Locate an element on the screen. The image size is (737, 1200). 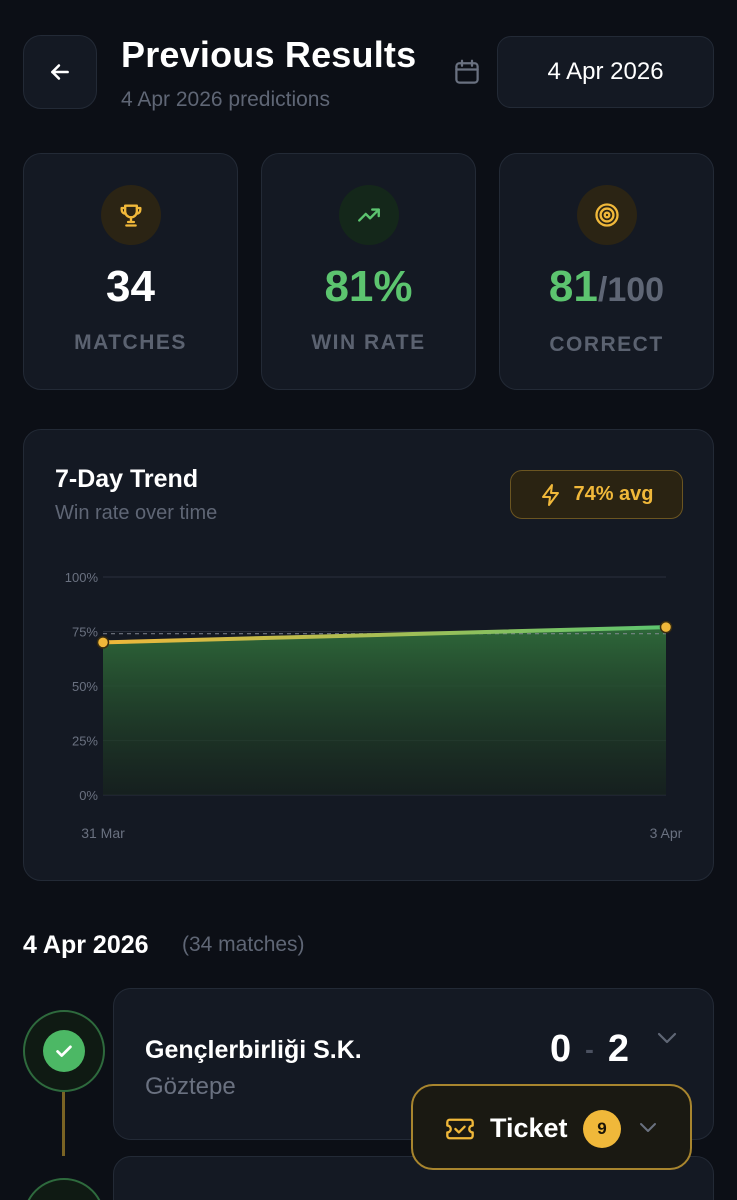
check-icon is located at coordinates (64, 1051).